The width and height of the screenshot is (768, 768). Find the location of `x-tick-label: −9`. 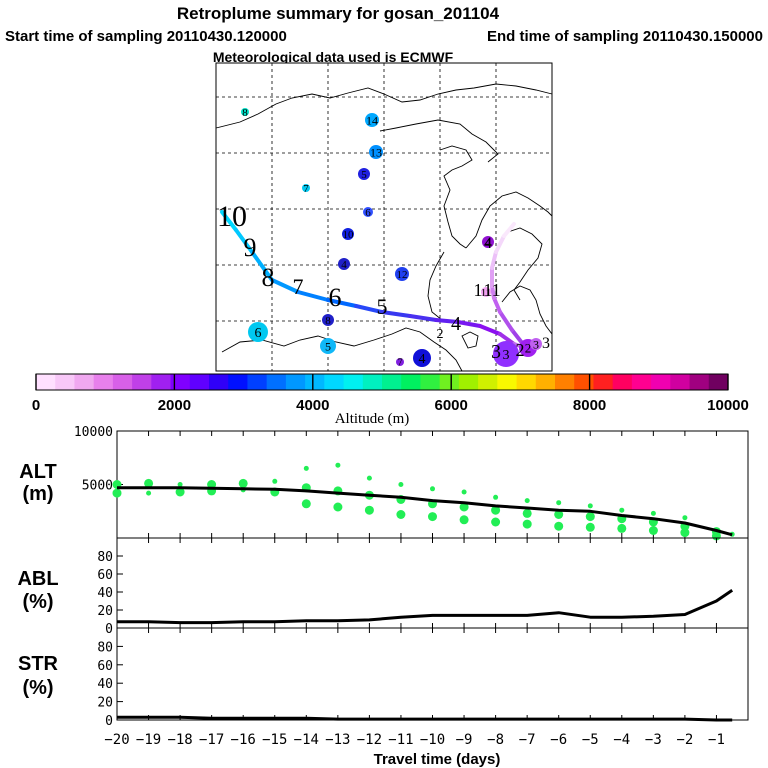

x-tick-label: −9 is located at coordinates (464, 740).